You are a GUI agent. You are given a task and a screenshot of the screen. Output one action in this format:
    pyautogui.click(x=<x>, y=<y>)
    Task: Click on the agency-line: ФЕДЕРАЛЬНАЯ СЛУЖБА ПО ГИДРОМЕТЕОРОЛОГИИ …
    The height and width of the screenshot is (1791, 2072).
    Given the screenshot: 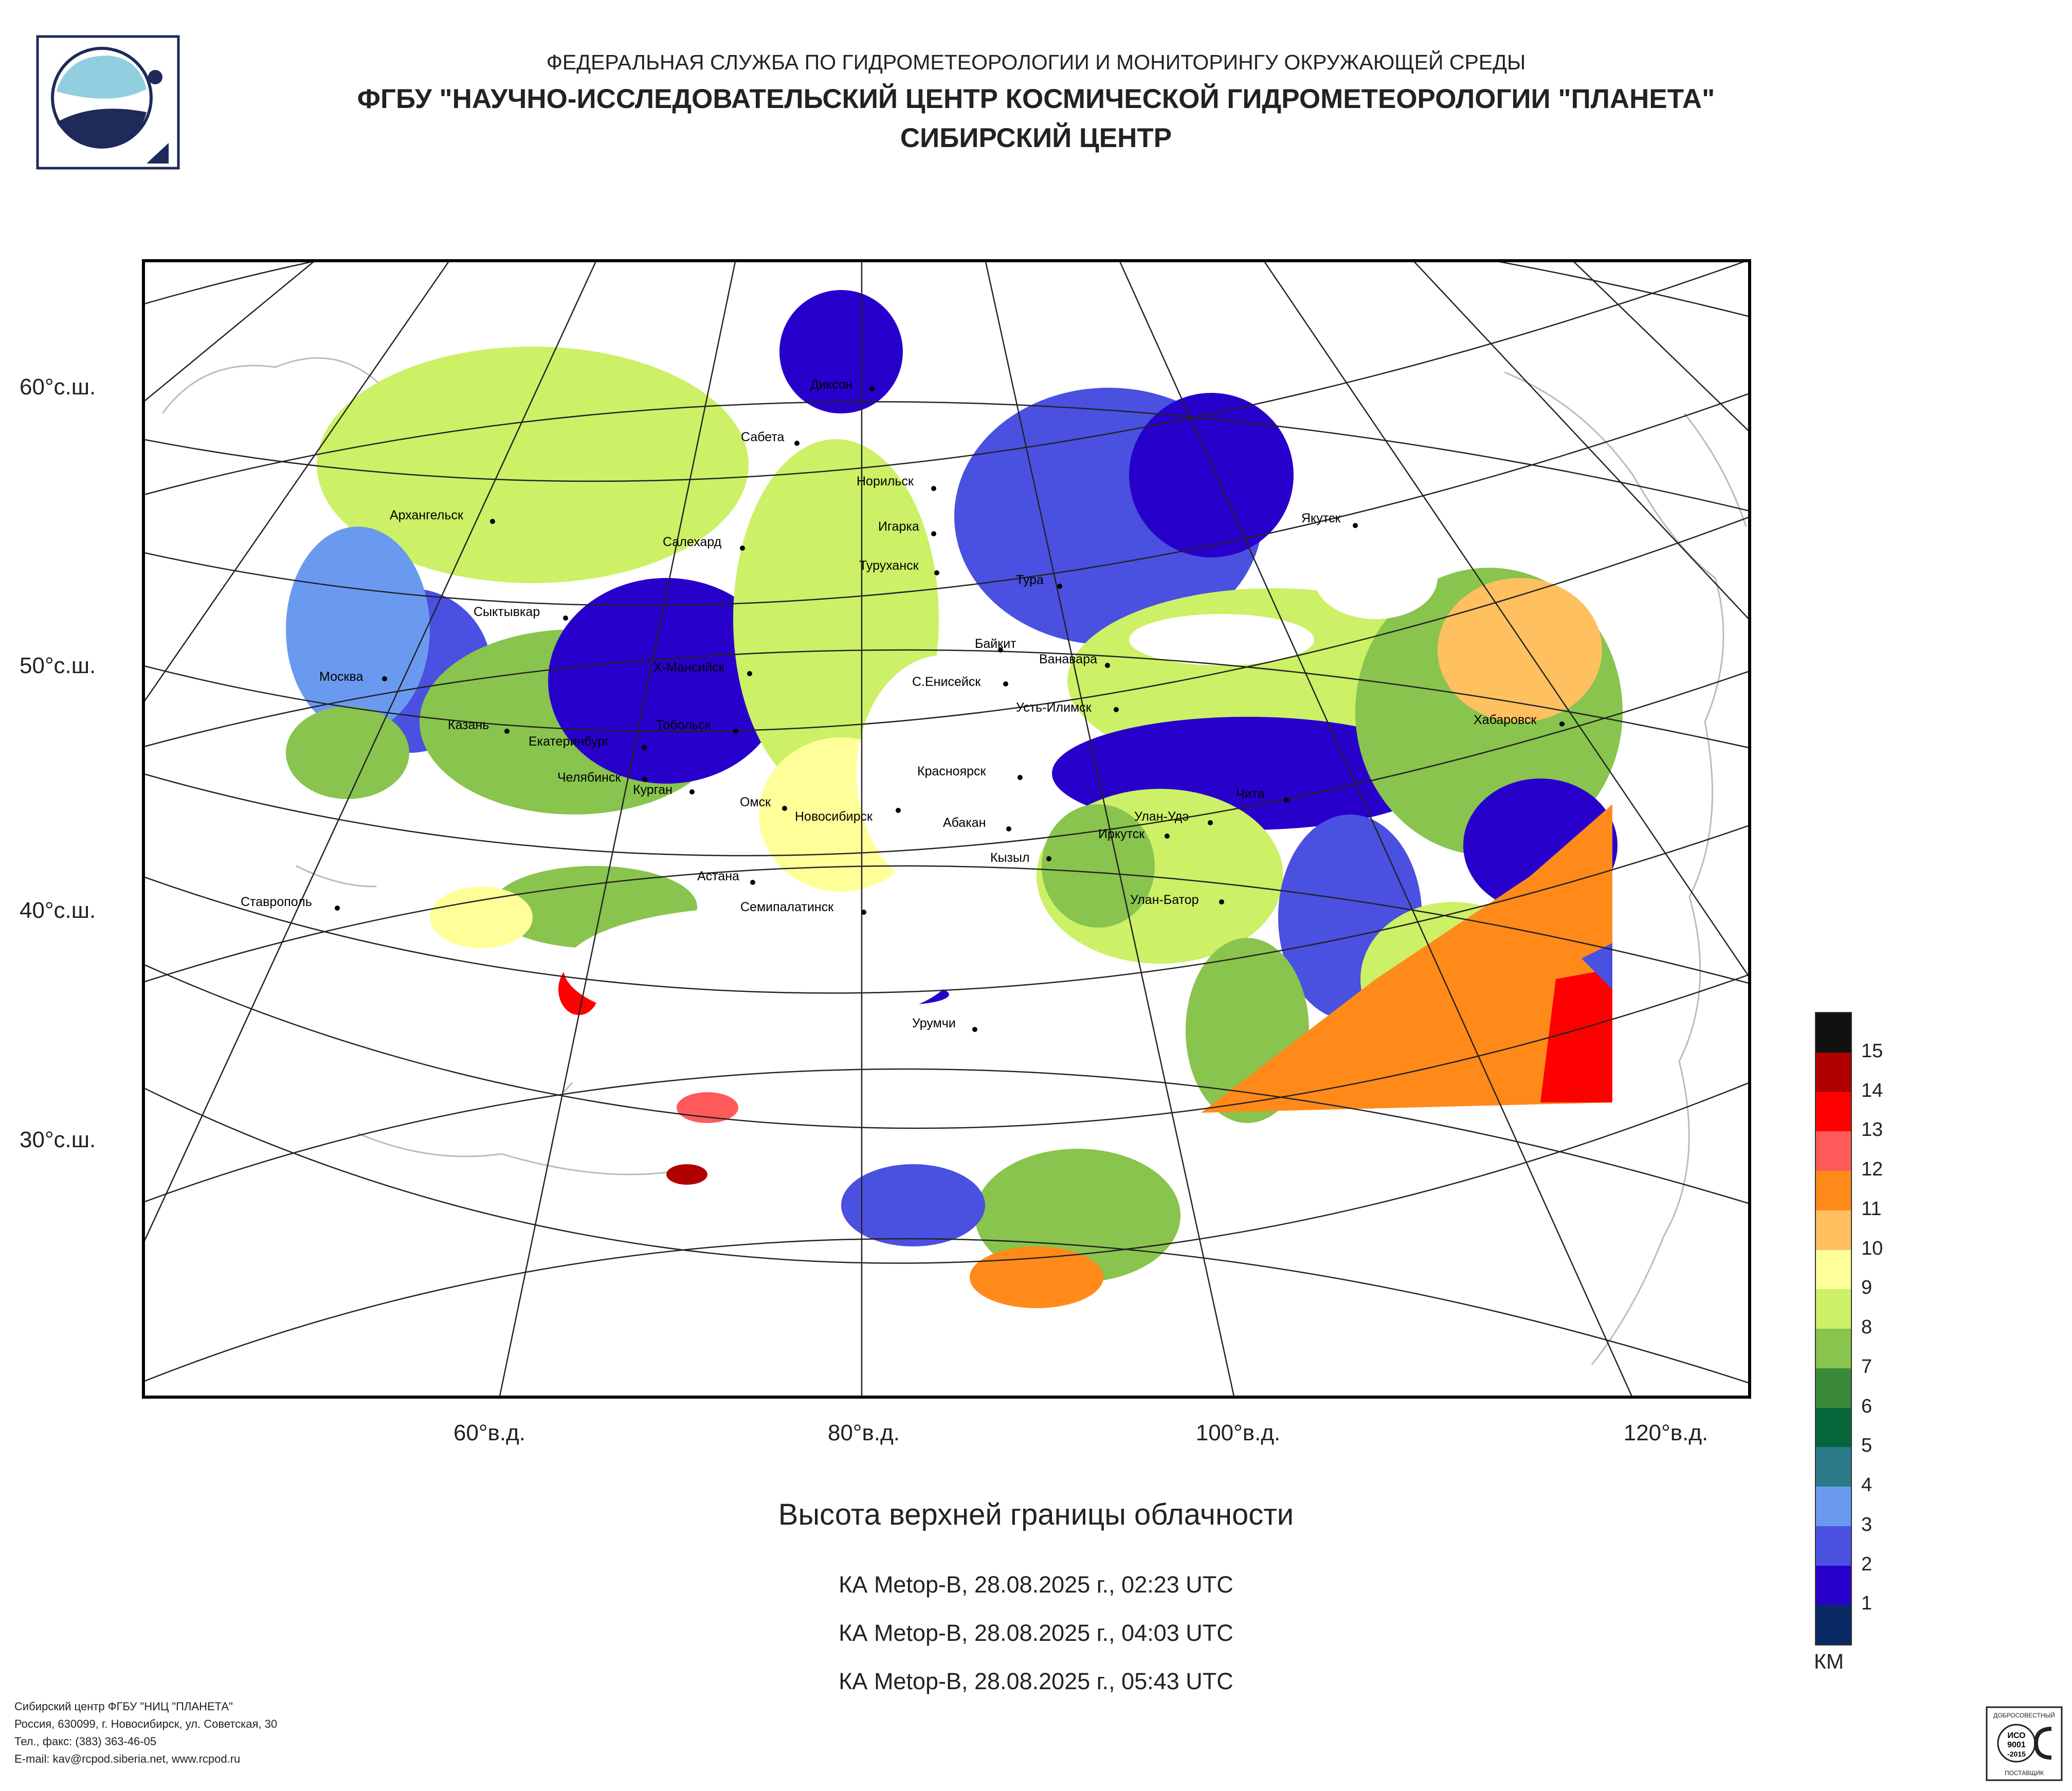 What is the action you would take?
    pyautogui.click(x=1036, y=62)
    